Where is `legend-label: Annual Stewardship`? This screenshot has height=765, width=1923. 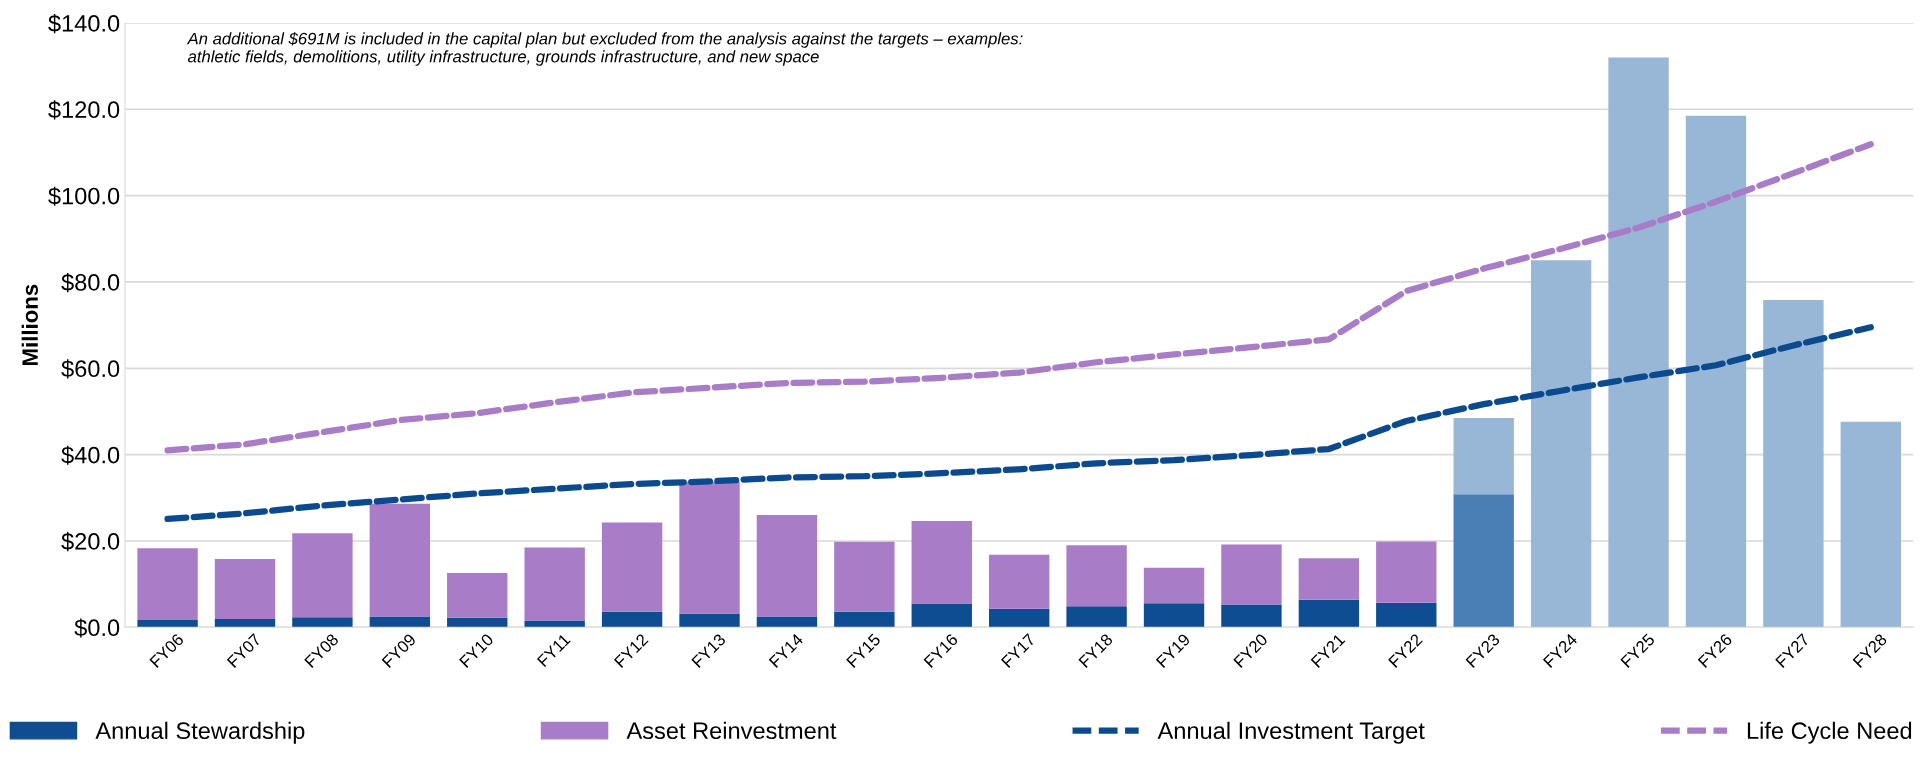 legend-label: Annual Stewardship is located at coordinates (200, 732).